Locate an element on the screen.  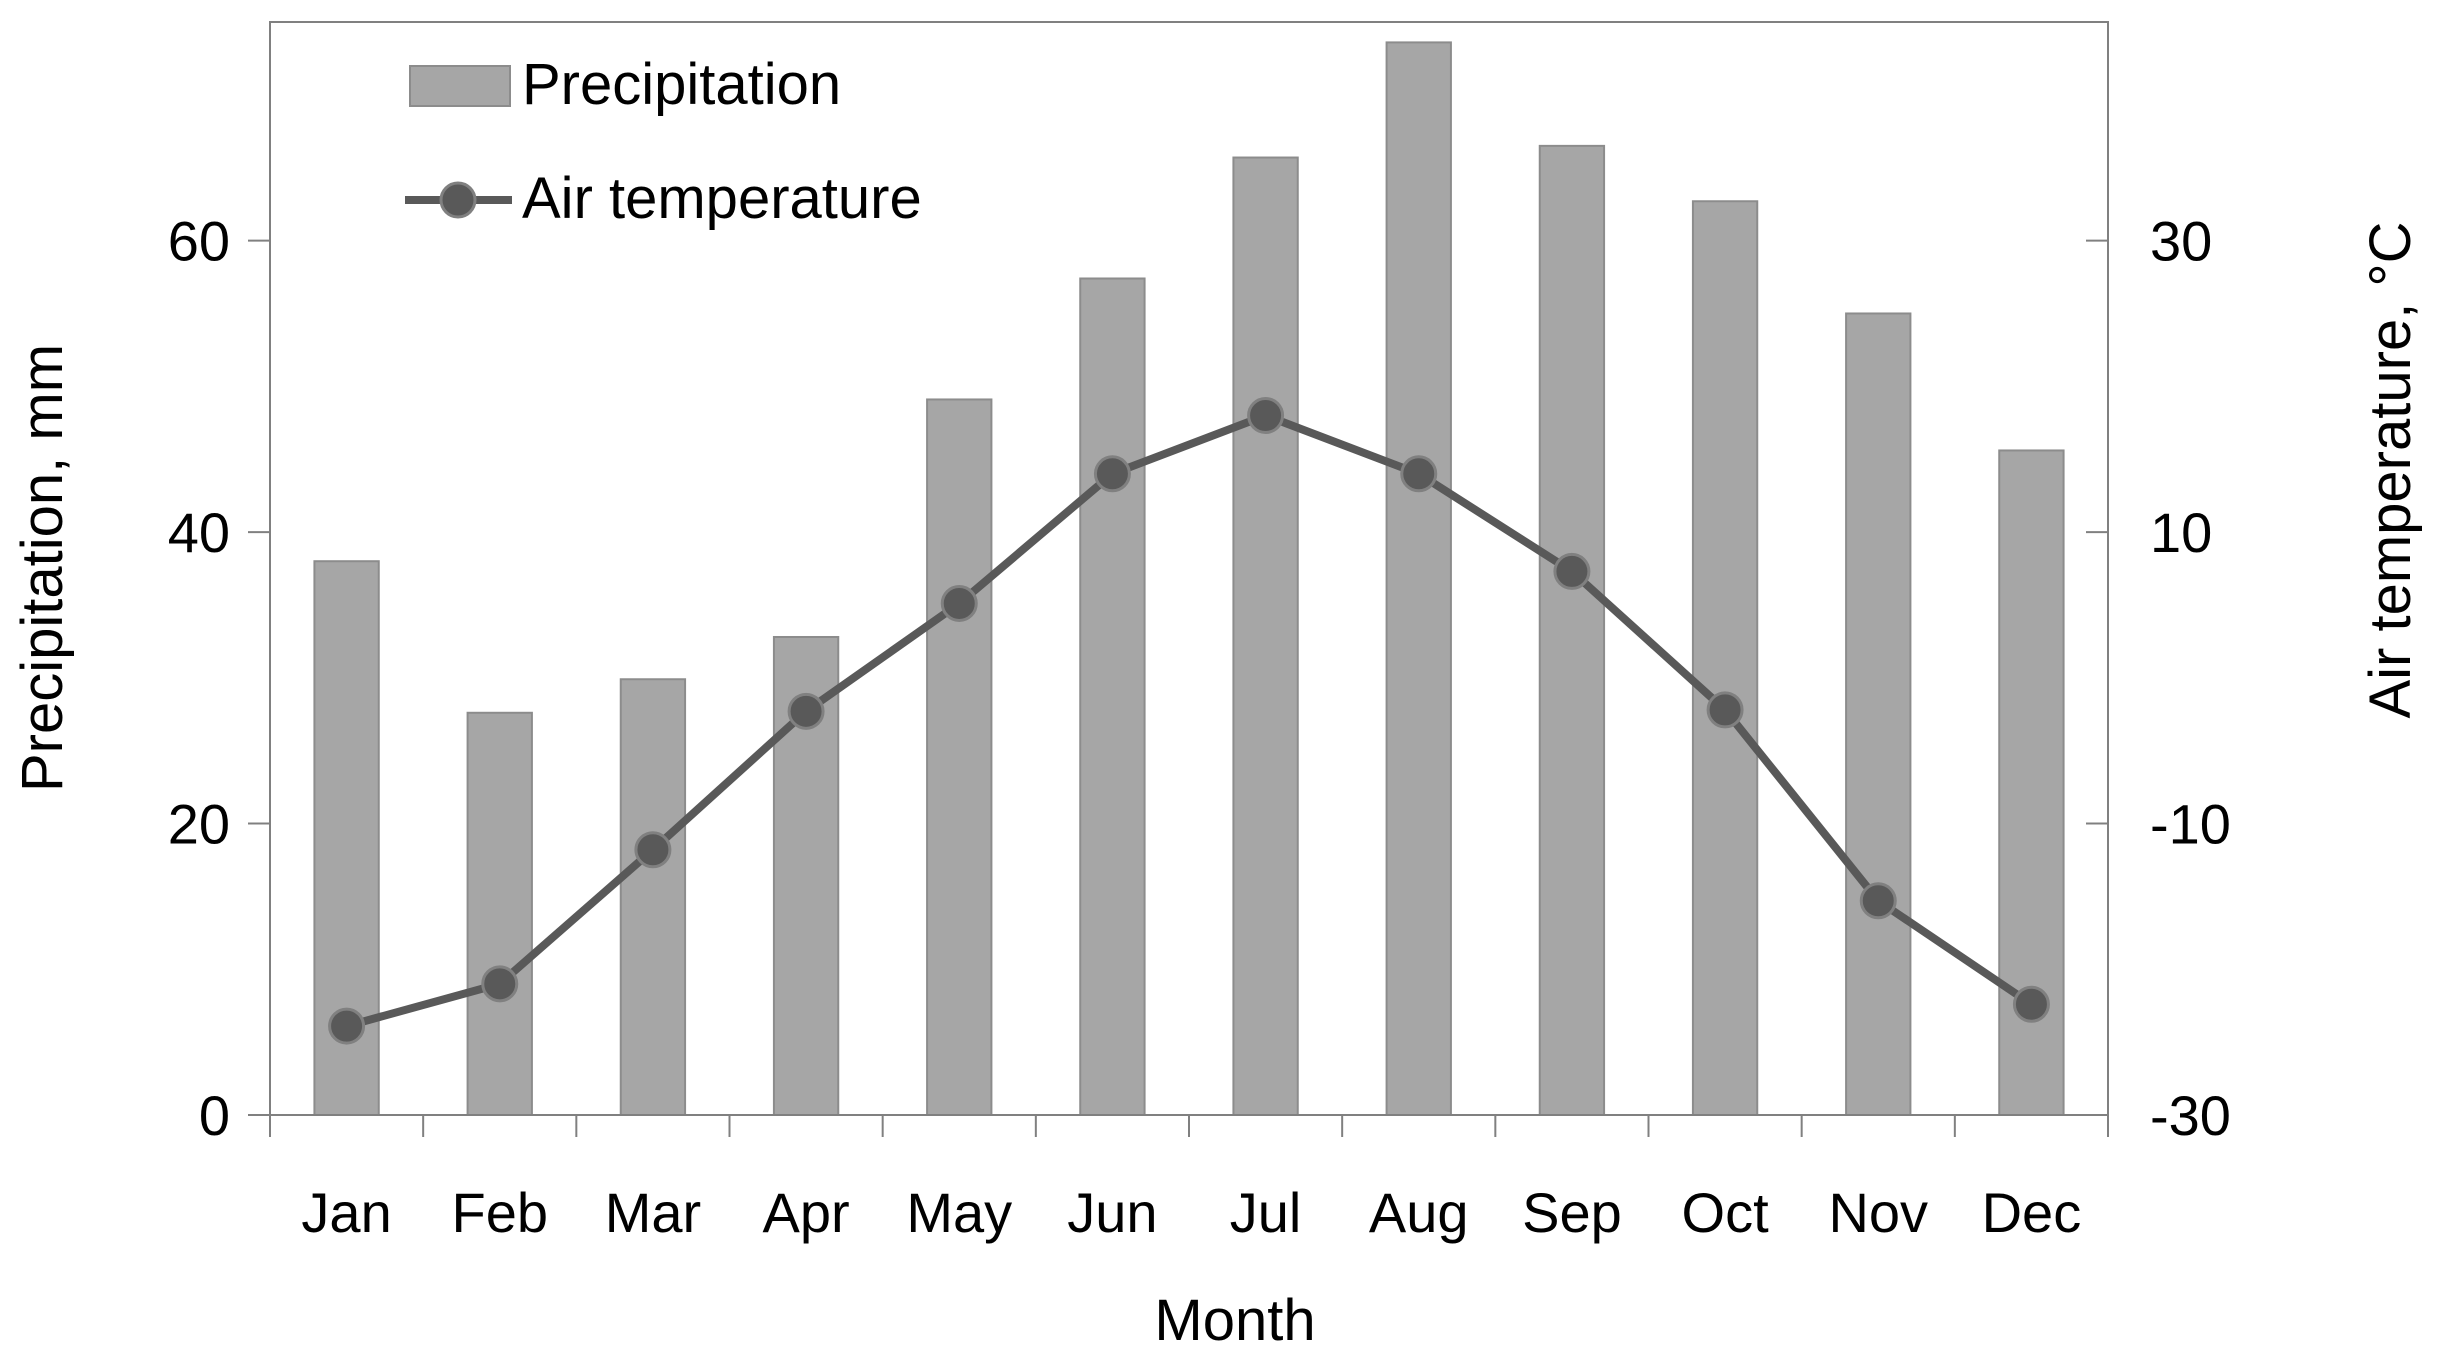
legend-line-marker is located at coordinates (458, 200).